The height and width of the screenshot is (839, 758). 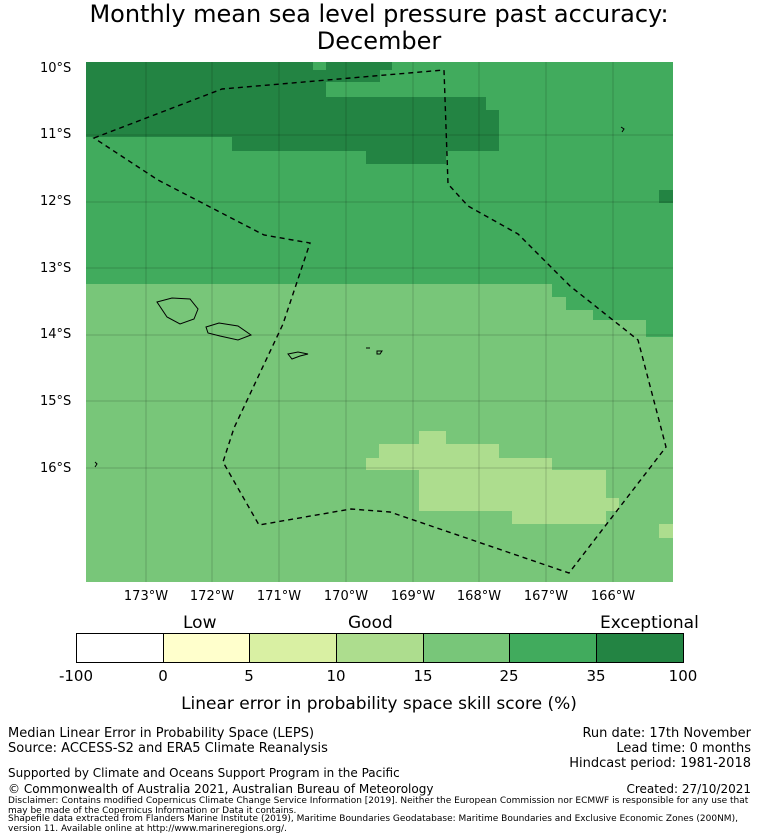 I want to click on exceptional-cell, so click(x=666, y=196).